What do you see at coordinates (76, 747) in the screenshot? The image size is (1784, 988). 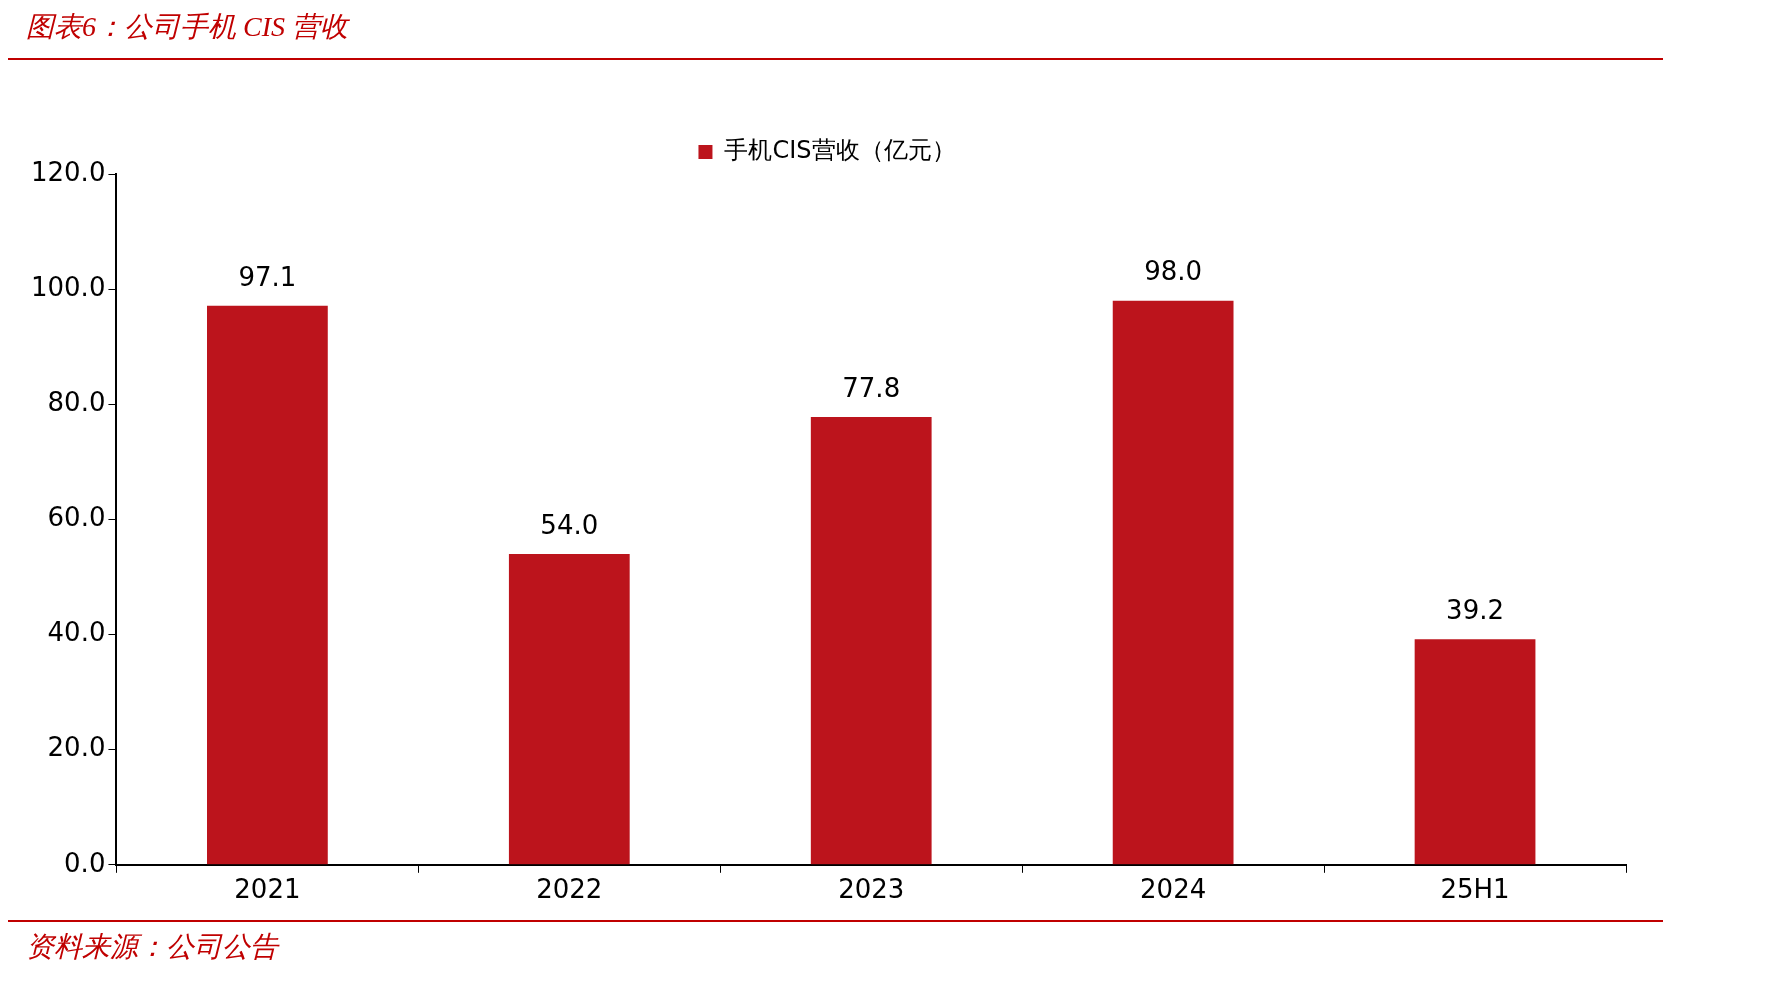 I see `y-tick-label: 20.0` at bounding box center [76, 747].